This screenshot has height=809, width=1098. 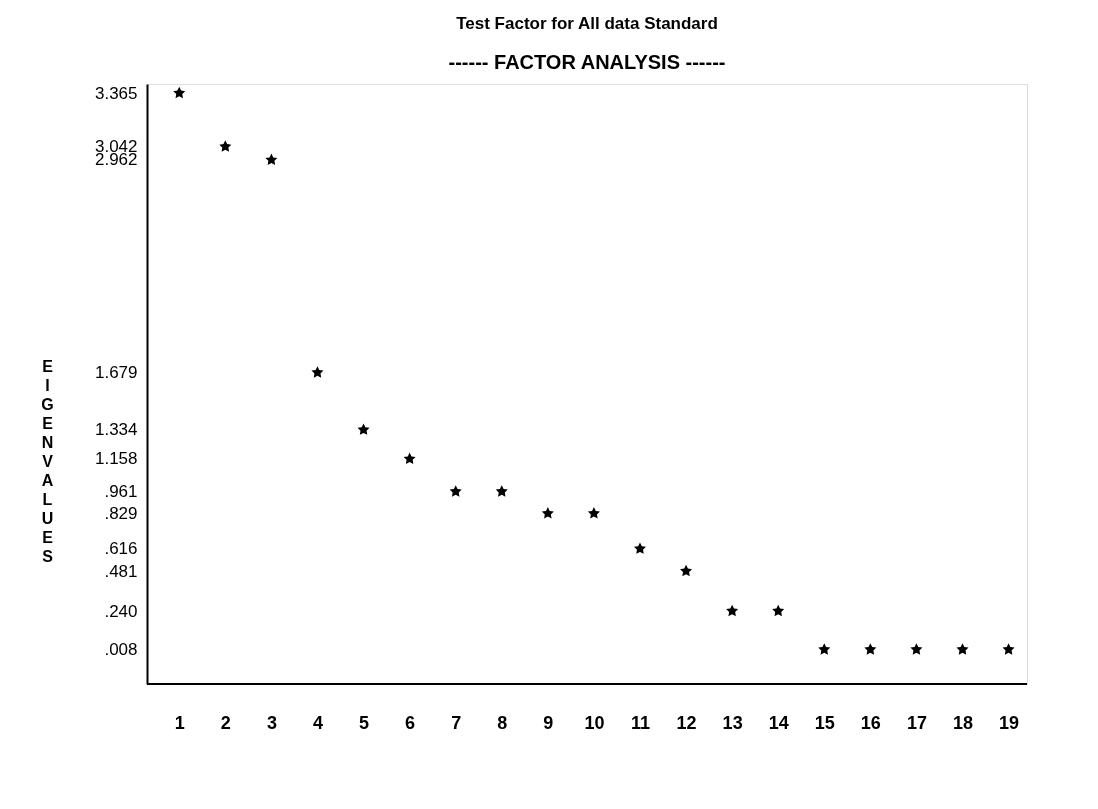 I want to click on x-tick-label: 7, so click(x=456, y=722).